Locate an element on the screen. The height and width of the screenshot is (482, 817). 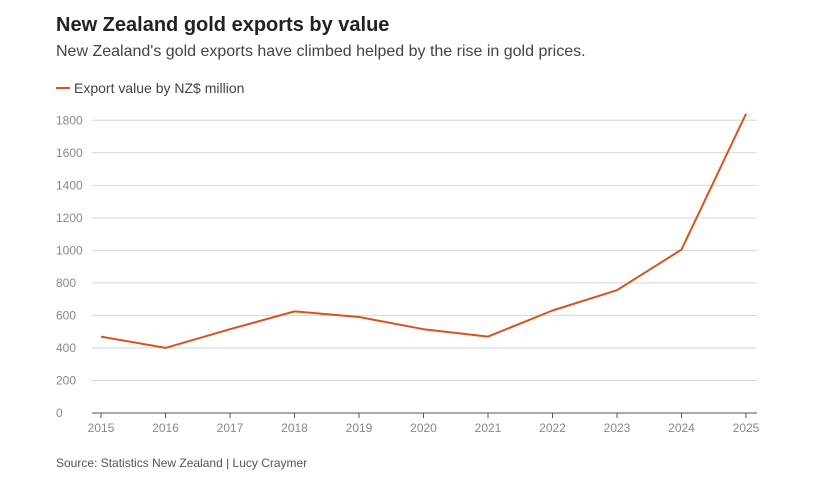
y-tick-label: 0 is located at coordinates (59, 413).